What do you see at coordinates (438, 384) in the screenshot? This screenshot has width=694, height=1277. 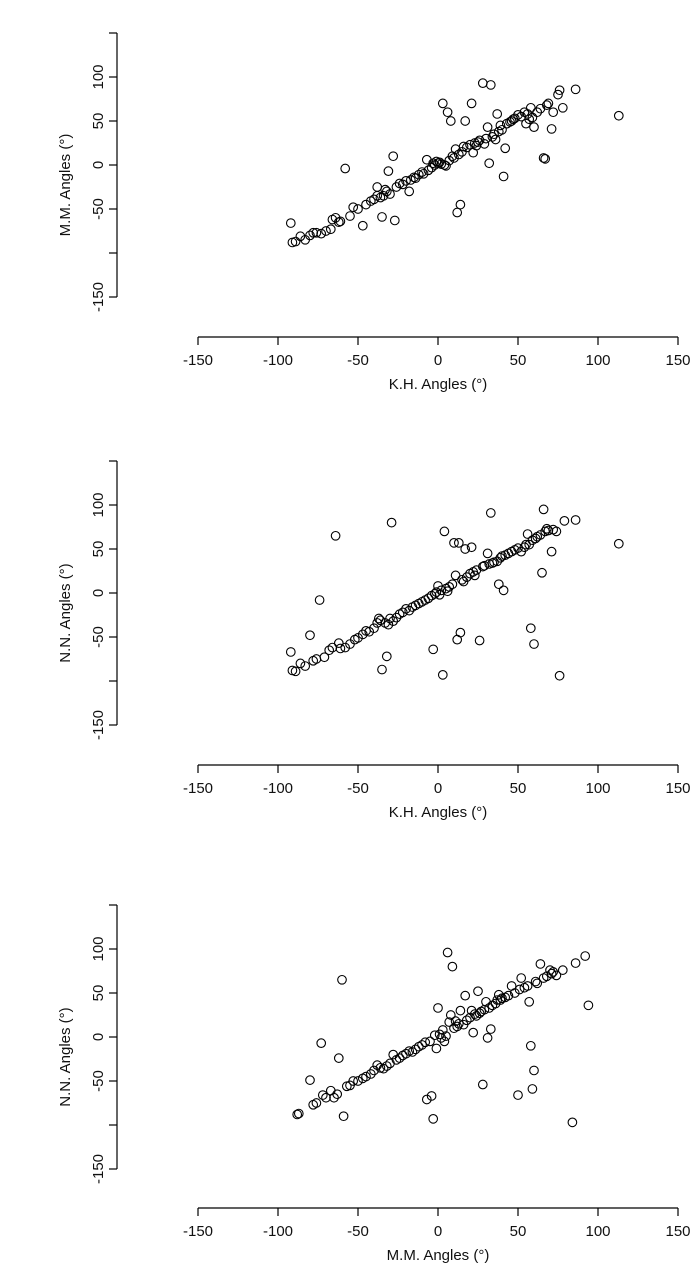 I see `x-axis-title: K.H. Angles (°)` at bounding box center [438, 384].